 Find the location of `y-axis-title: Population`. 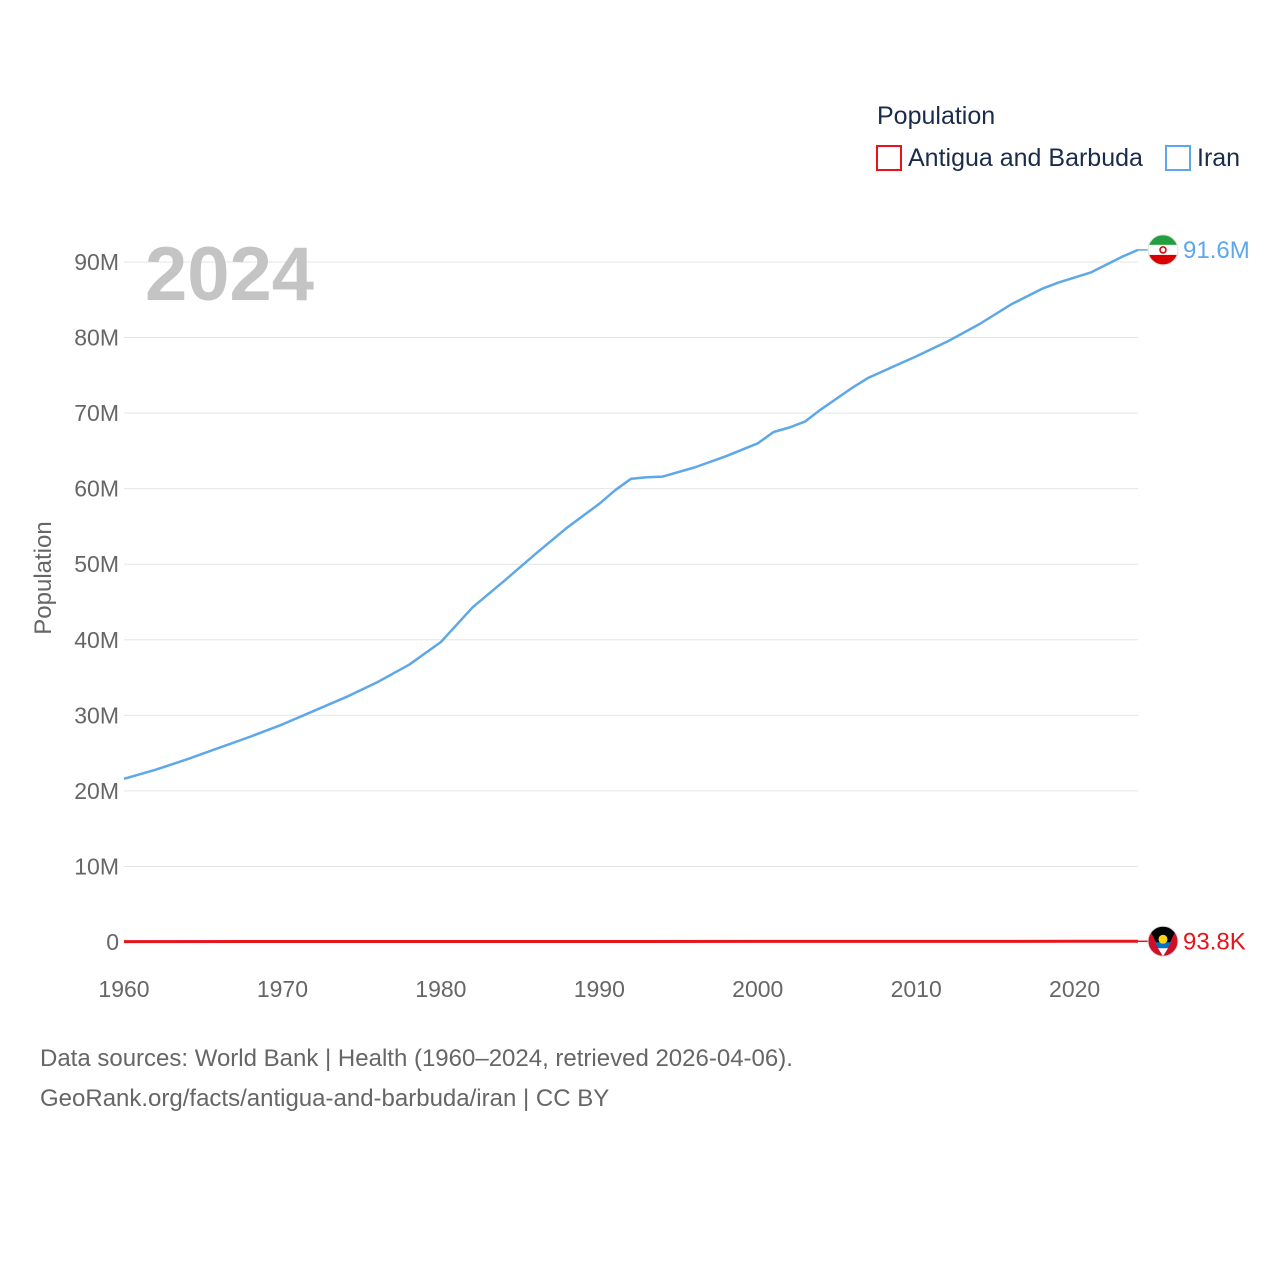

y-axis-title: Population is located at coordinates (43, 577).